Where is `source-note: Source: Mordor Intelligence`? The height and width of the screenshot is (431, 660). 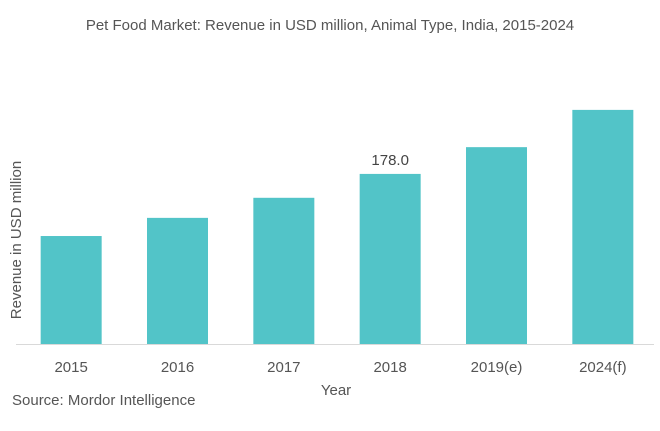
source-note: Source: Mordor Intelligence is located at coordinates (104, 400).